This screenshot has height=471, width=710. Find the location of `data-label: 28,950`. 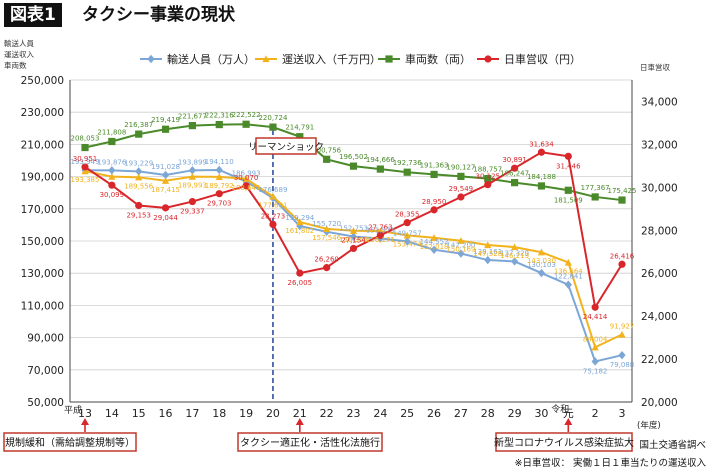

data-label: 28,950 is located at coordinates (434, 202).